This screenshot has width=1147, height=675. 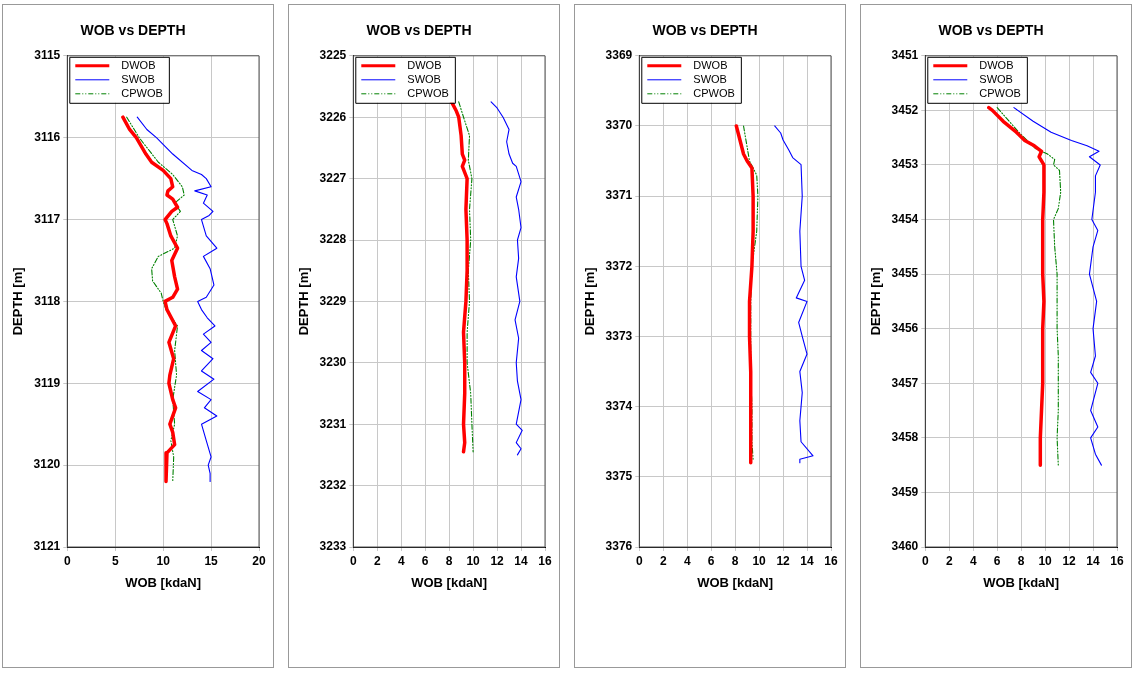 What do you see at coordinates (905, 328) in the screenshot?
I see `y-tick-label: 3456` at bounding box center [905, 328].